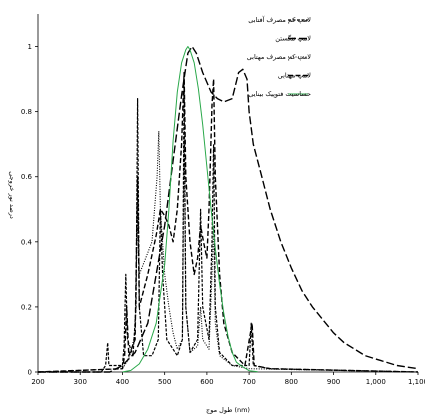 This screenshot has width=425, height=420. Describe the element at coordinates (416, 382) in the screenshot. I see `x-tick-label: 1,100` at that location.